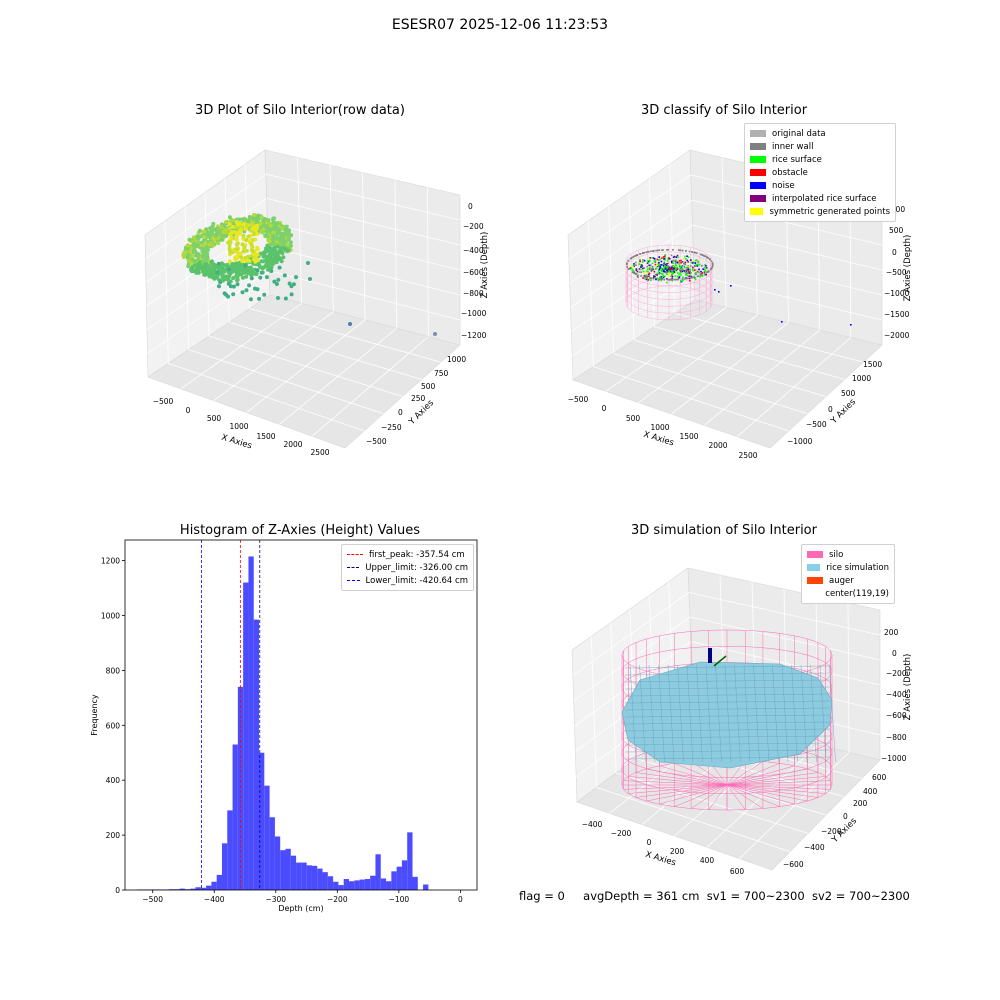 The height and width of the screenshot is (1000, 1000). I want to click on legend-entry: first_peak: -357.54 cm, so click(407, 554).